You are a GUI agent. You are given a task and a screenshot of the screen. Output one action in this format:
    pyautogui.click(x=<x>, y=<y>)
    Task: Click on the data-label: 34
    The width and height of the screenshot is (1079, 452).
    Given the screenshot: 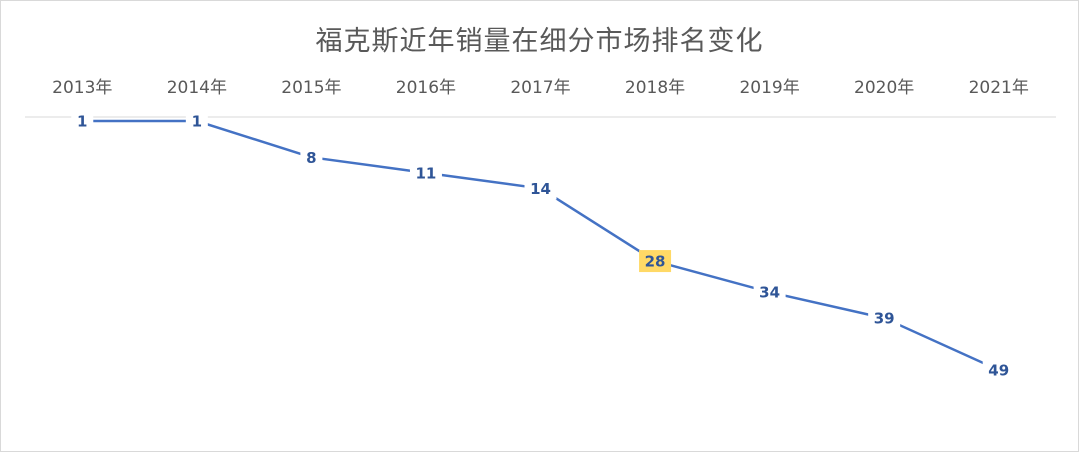 What is the action you would take?
    pyautogui.click(x=769, y=293)
    